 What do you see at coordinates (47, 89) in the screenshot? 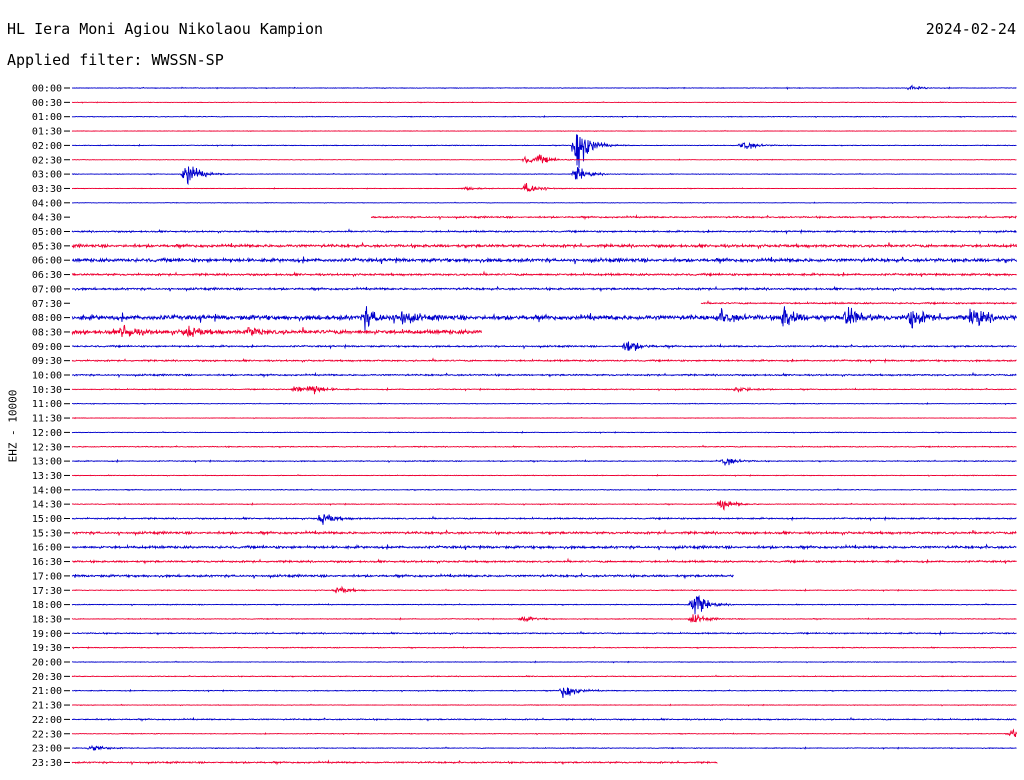
I see `time-label: 00:00` at bounding box center [47, 89].